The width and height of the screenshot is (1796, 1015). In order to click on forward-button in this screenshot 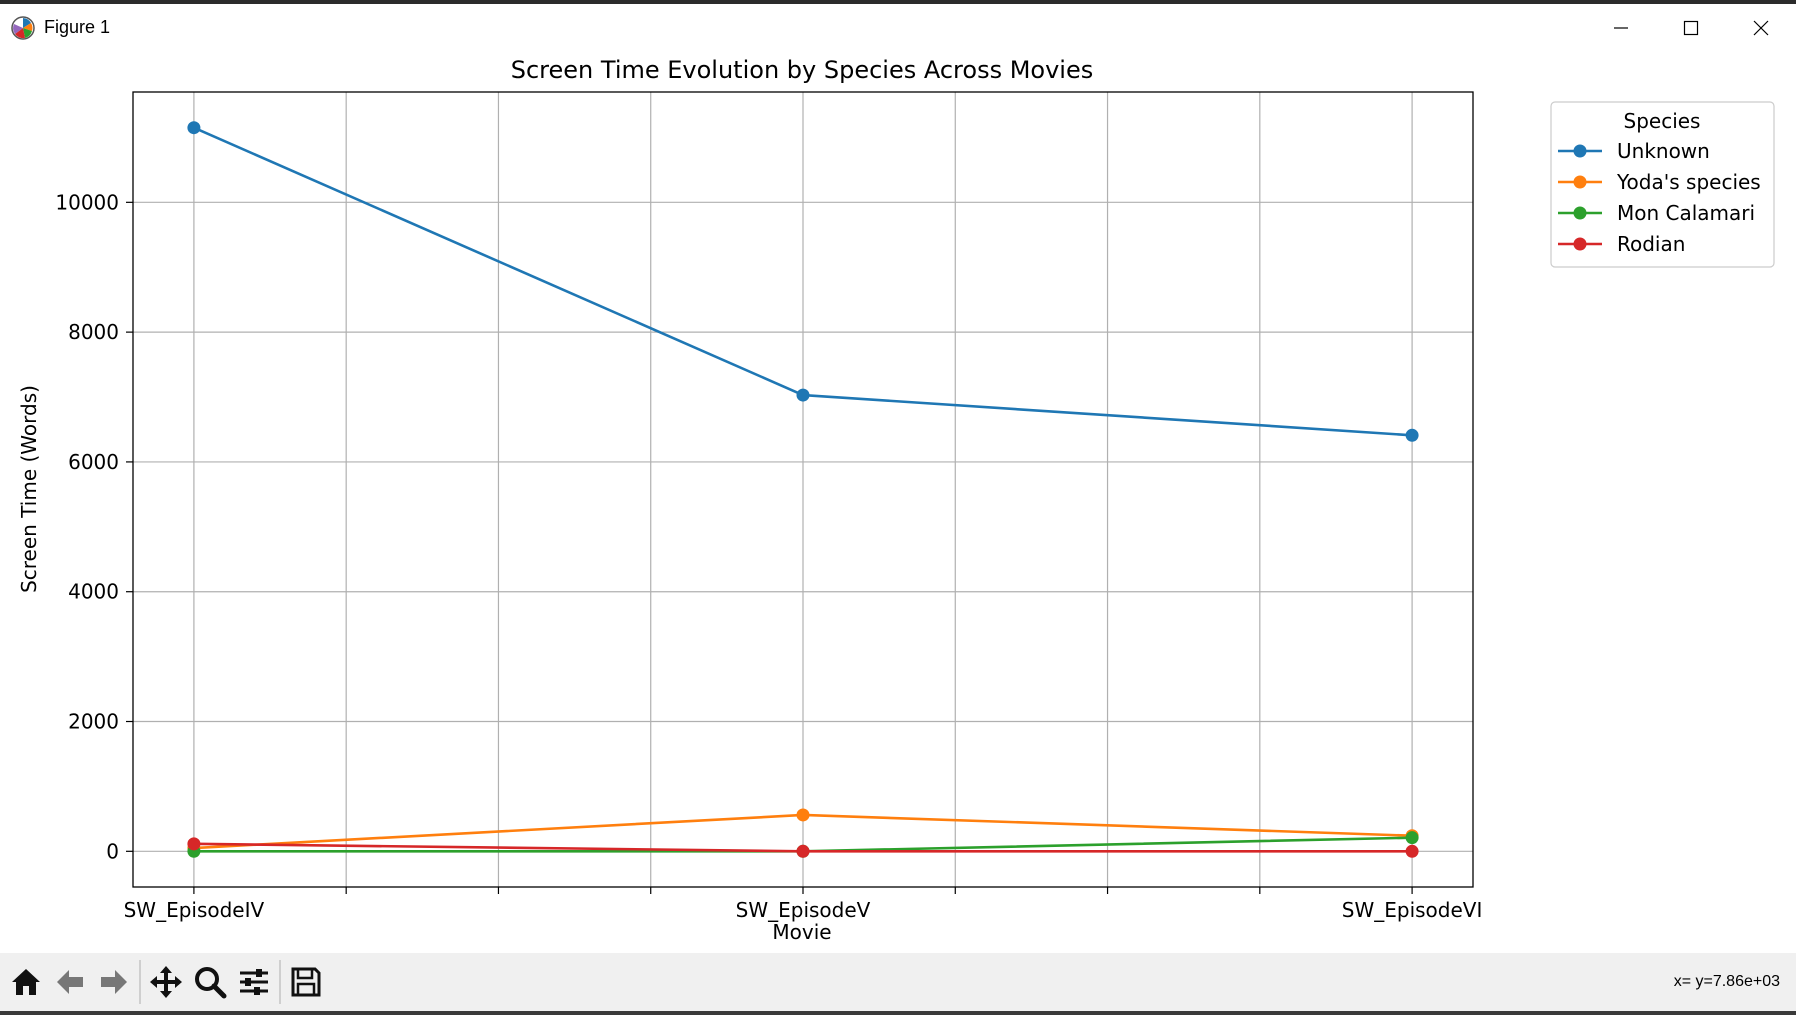, I will do `click(114, 982)`.